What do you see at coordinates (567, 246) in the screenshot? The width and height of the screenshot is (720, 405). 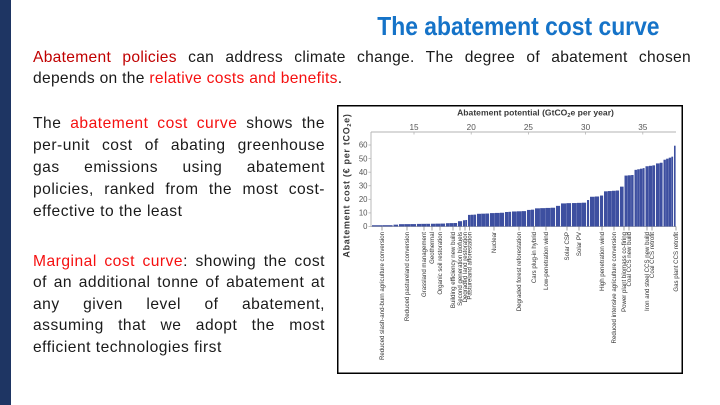 I see `svg-text: Solar CSP` at bounding box center [567, 246].